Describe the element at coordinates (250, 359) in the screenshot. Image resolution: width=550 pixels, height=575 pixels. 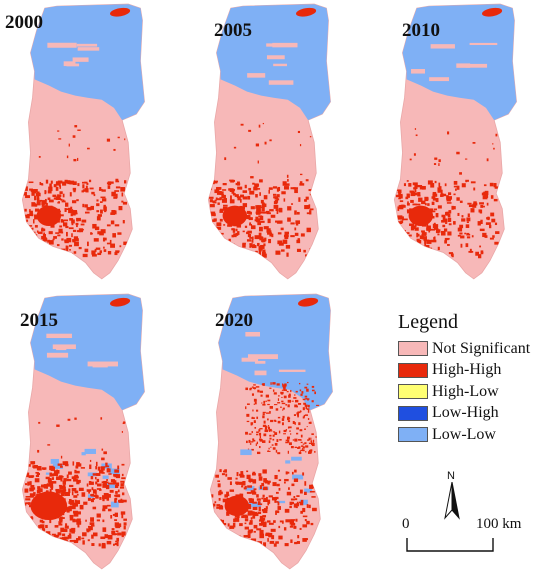
I see `not-significant-patch` at that location.